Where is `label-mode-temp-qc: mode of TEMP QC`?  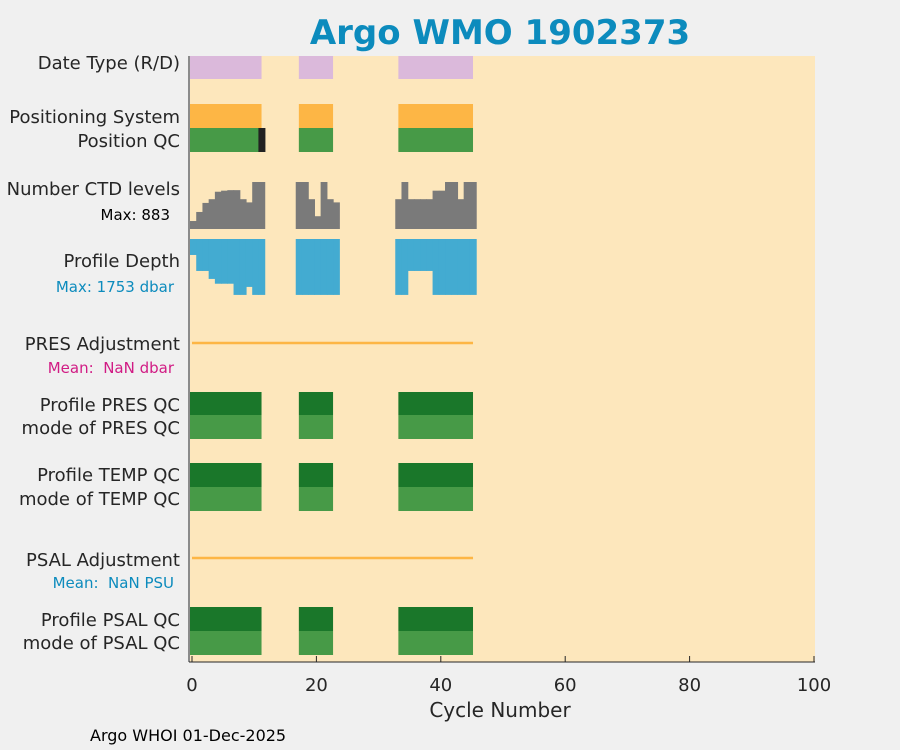 label-mode-temp-qc: mode of TEMP QC is located at coordinates (99, 499).